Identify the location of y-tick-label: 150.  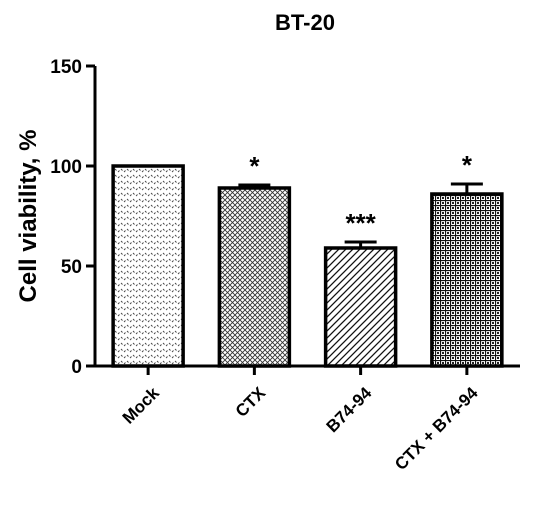
(66, 67).